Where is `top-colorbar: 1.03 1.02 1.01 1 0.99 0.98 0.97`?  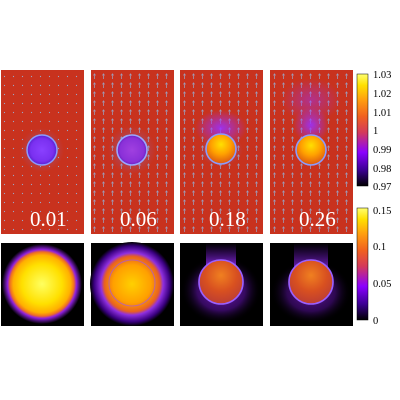 top-colorbar: 1.03 1.02 1.01 1 0.99 0.98 0.97 is located at coordinates (373, 131).